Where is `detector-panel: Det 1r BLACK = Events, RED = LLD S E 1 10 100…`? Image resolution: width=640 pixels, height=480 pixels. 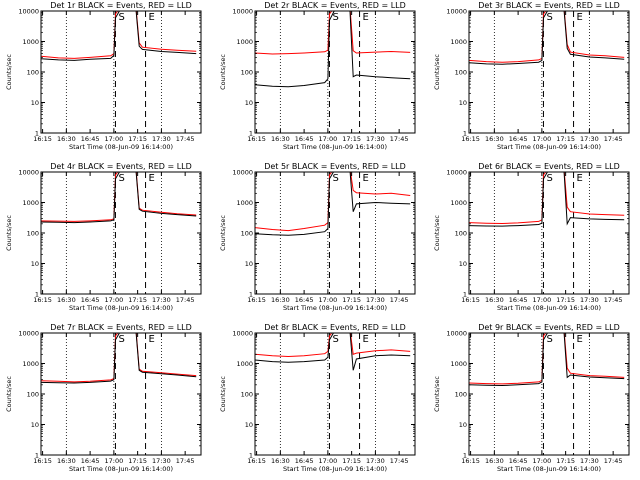 detector-panel: Det 1r BLACK = Events, RED = LLD S E 1 10 100… is located at coordinates (103, 76).